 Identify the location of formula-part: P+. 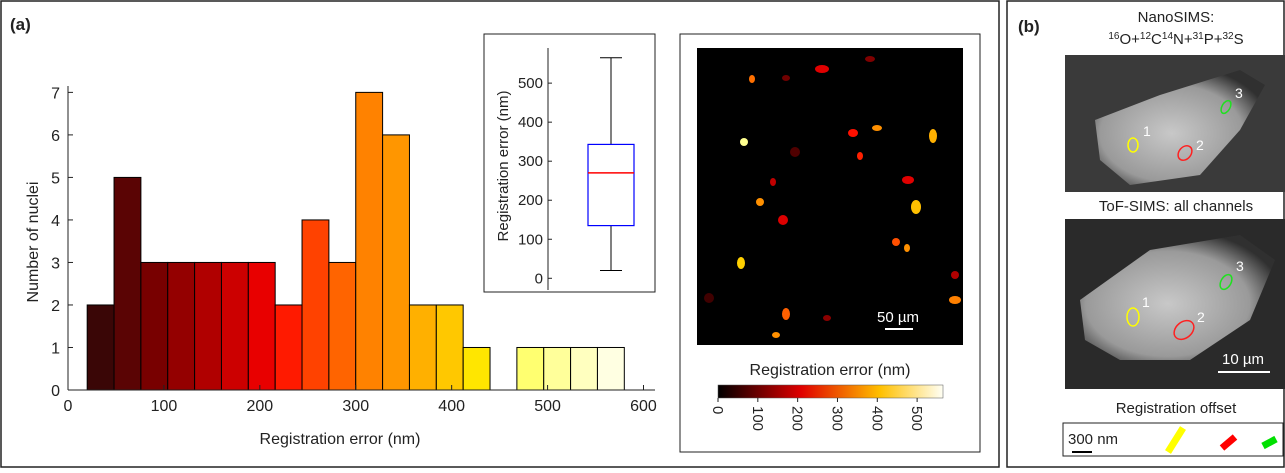
(1213, 39).